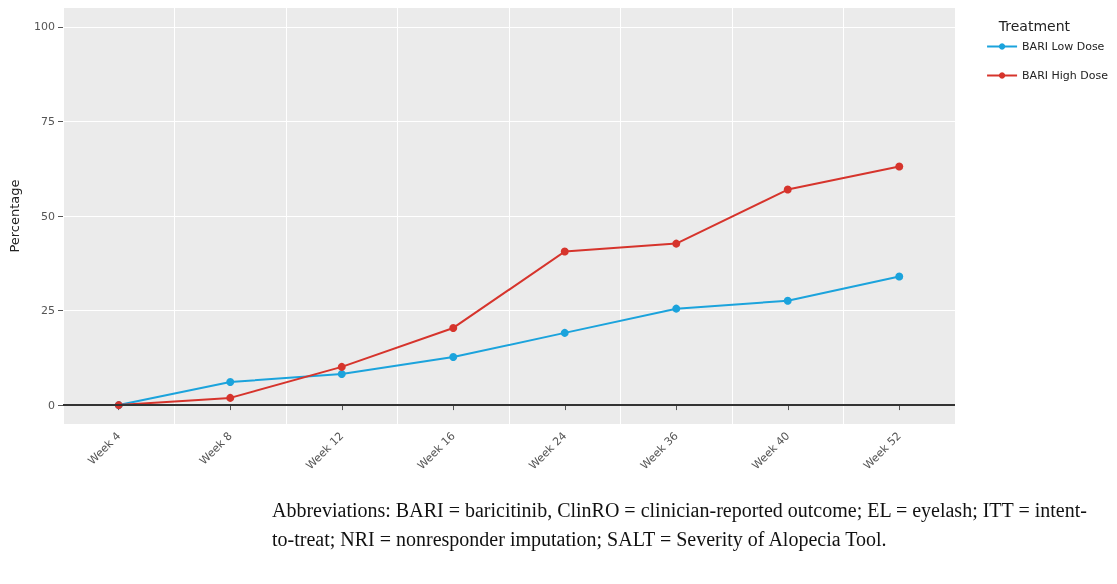  Describe the element at coordinates (48, 216) in the screenshot. I see `y-tick-label: 50` at that location.